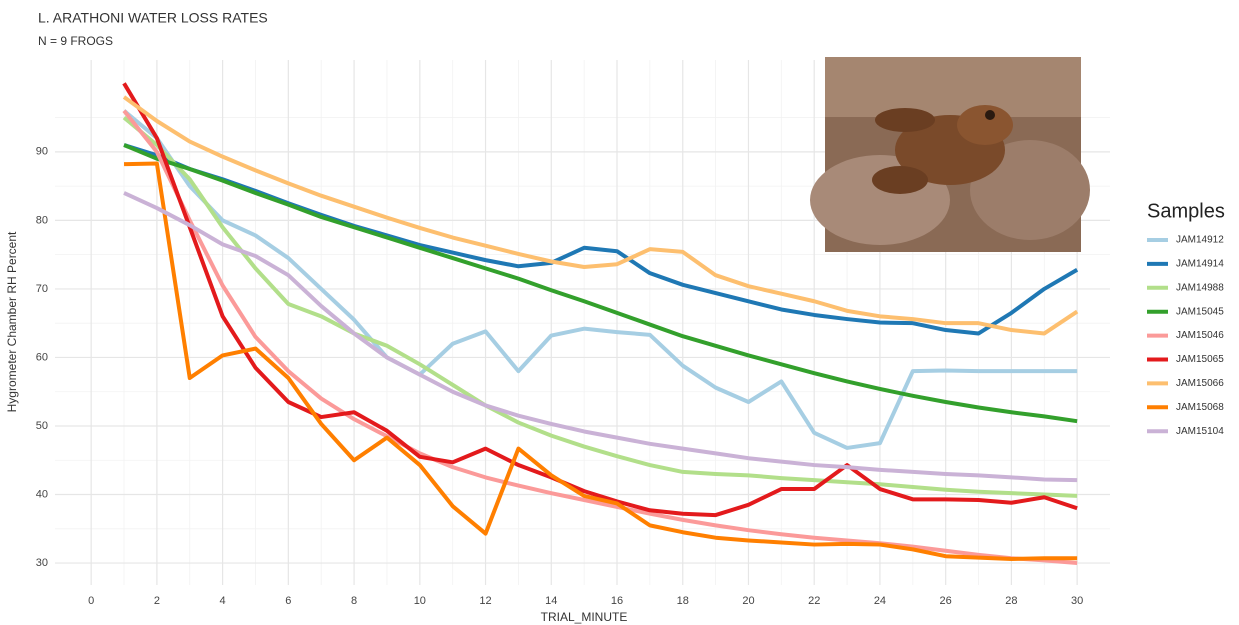  What do you see at coordinates (1200, 311) in the screenshot?
I see `legend-label: JAM15045` at bounding box center [1200, 311].